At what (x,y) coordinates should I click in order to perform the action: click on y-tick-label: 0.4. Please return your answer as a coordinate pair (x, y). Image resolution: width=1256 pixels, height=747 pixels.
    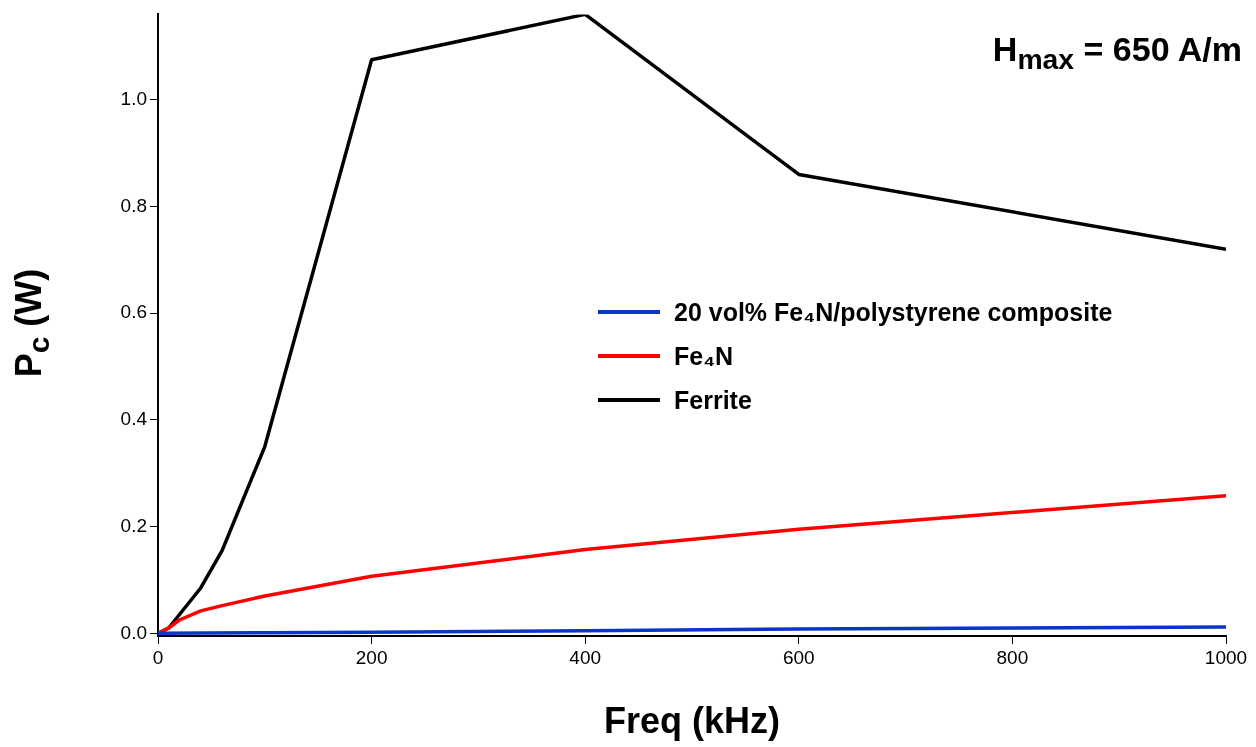
    Looking at the image, I should click on (134, 419).